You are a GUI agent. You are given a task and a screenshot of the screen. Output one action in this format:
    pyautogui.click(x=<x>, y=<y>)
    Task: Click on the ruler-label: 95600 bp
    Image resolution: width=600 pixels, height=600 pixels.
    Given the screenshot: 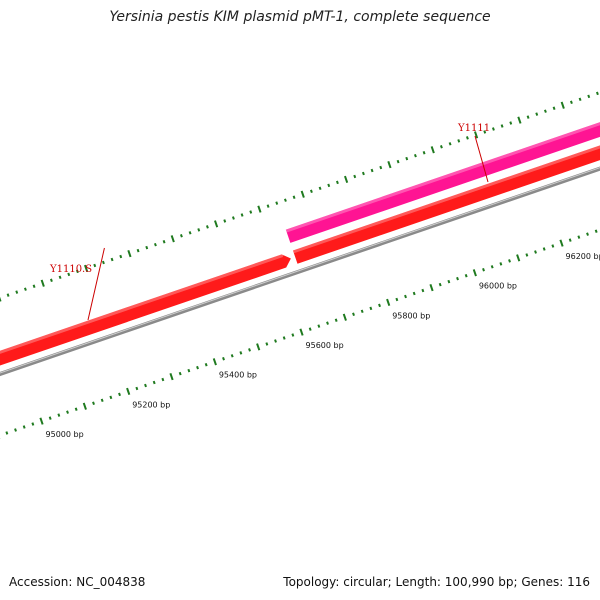 What is the action you would take?
    pyautogui.click(x=325, y=345)
    